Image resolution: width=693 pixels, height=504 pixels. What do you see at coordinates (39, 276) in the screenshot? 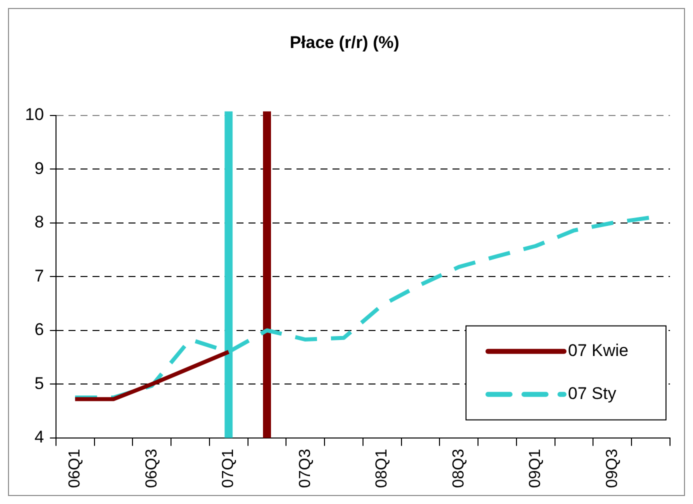
I see `y-tick-label: 7` at bounding box center [39, 276].